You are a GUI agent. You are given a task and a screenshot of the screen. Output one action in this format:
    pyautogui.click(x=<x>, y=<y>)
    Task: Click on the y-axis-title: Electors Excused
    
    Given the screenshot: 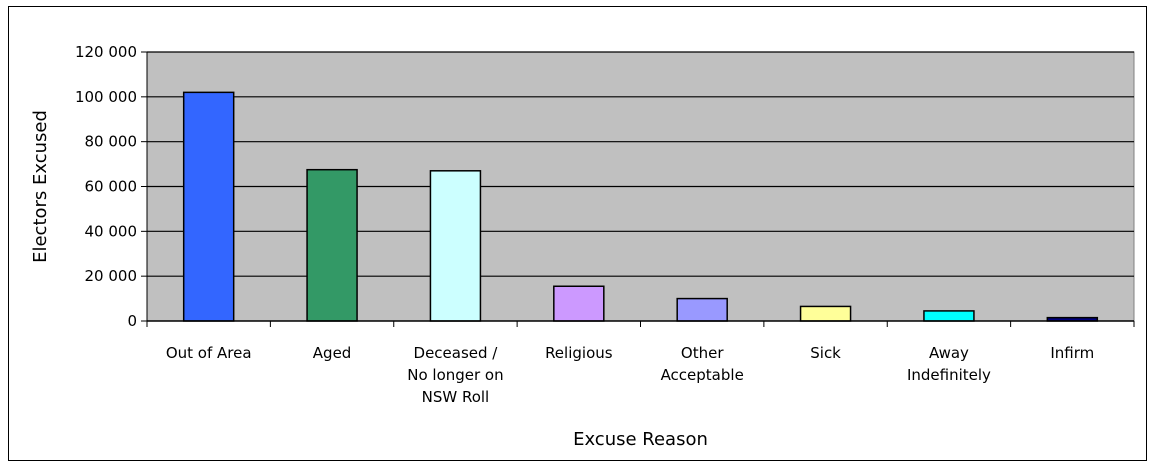 What is the action you would take?
    pyautogui.click(x=40, y=186)
    